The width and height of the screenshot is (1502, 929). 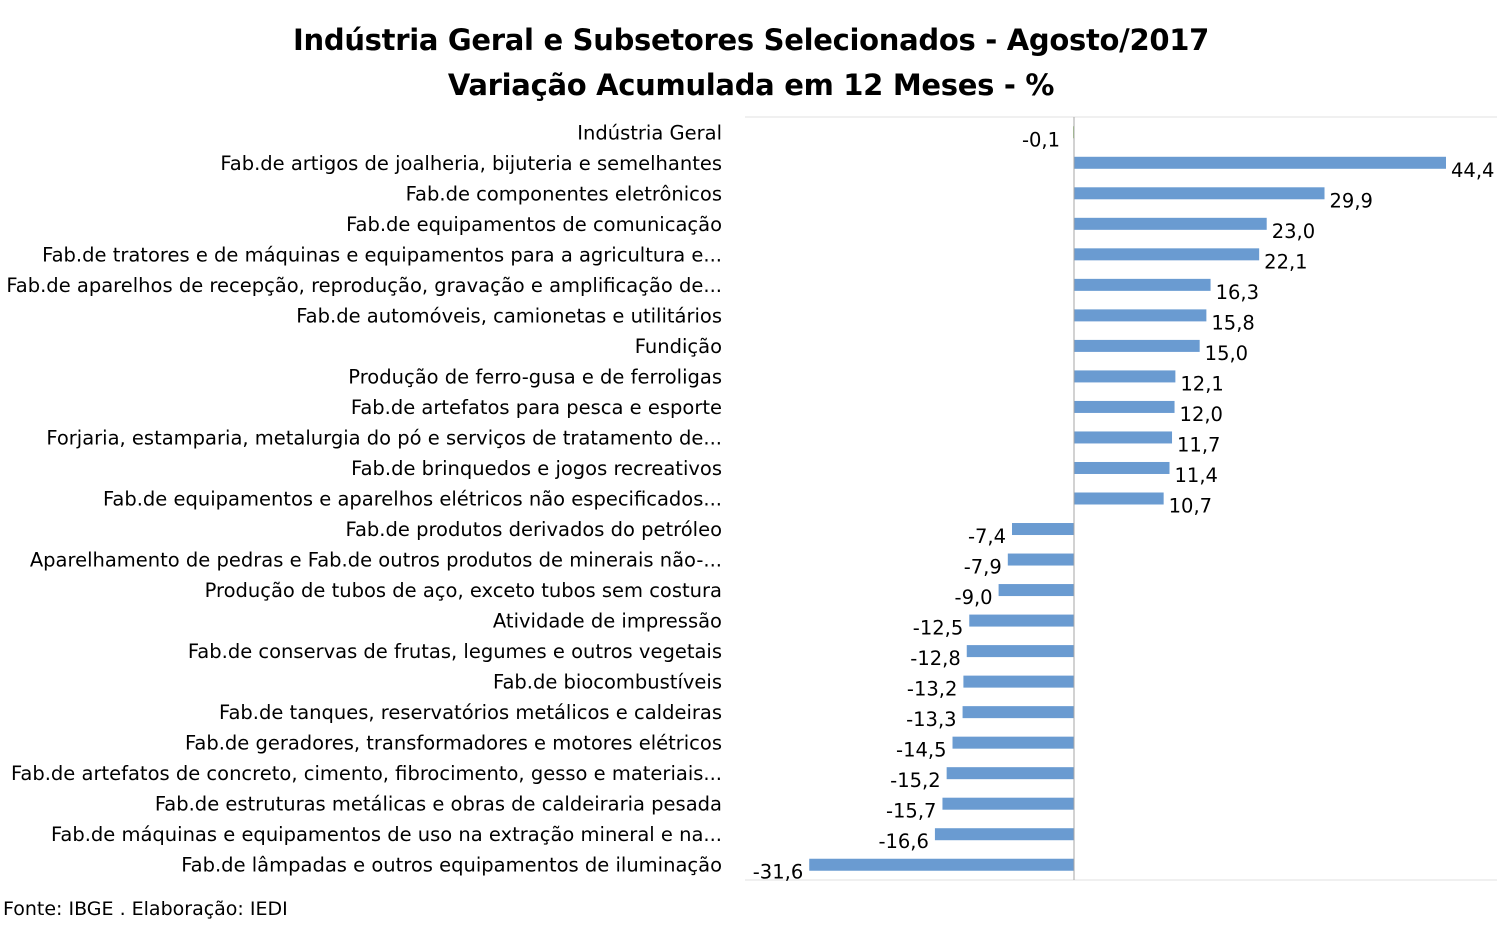 I want to click on data-label: 29,9, so click(x=1351, y=200).